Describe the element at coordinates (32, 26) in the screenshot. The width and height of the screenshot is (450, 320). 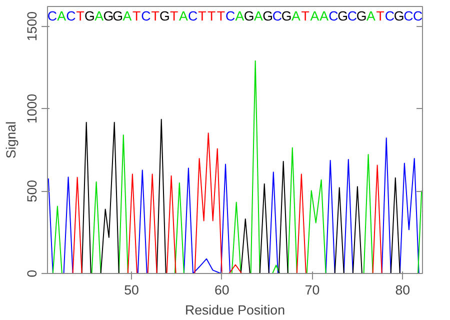
I see `y-tick-label: 1500` at that location.